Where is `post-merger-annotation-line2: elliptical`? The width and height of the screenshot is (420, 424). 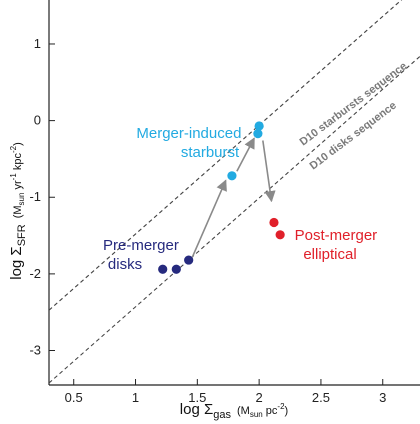
post-merger-annotation-line2: elliptical is located at coordinates (329, 254).